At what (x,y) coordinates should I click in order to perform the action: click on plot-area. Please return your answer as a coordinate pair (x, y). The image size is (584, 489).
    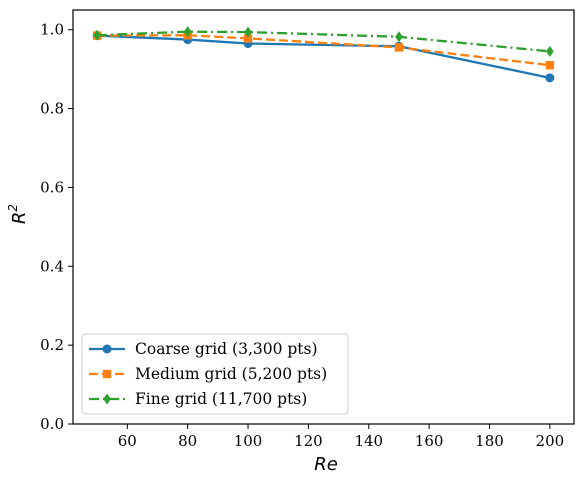
    Looking at the image, I should click on (323, 54).